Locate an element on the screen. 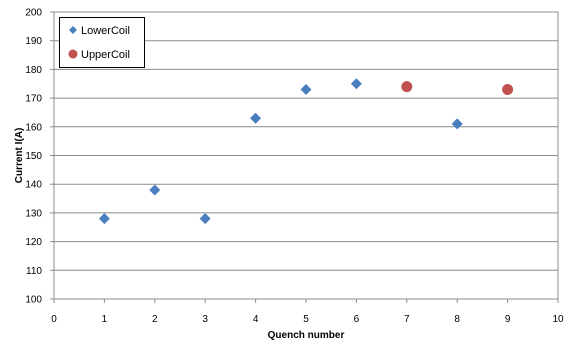 Image resolution: width=567 pixels, height=342 pixels. y-tick-label: 160 is located at coordinates (33, 127).